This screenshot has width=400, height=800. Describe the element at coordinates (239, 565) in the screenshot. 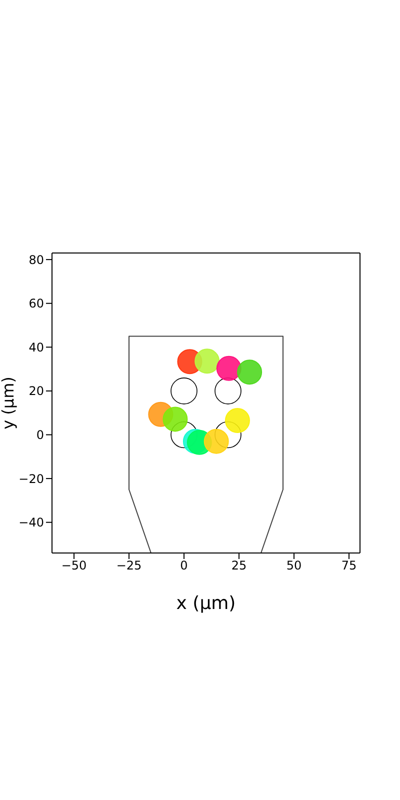

I see `x-tick-label: 25` at that location.